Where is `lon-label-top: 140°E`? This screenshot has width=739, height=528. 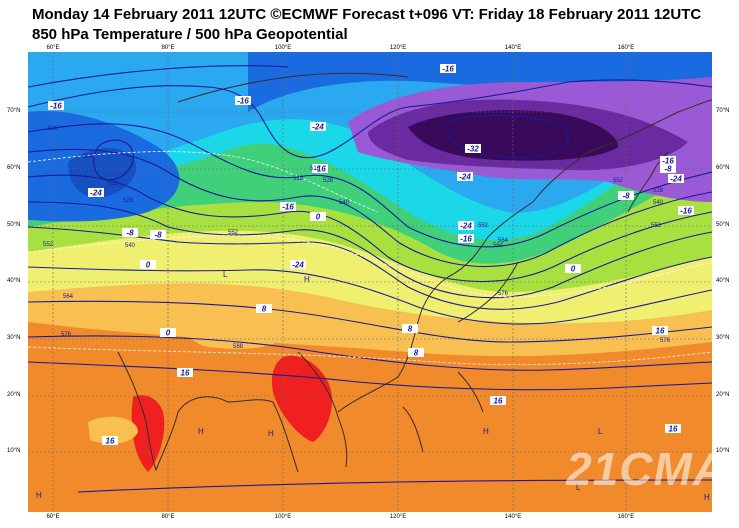 lon-label-top: 140°E is located at coordinates (513, 48).